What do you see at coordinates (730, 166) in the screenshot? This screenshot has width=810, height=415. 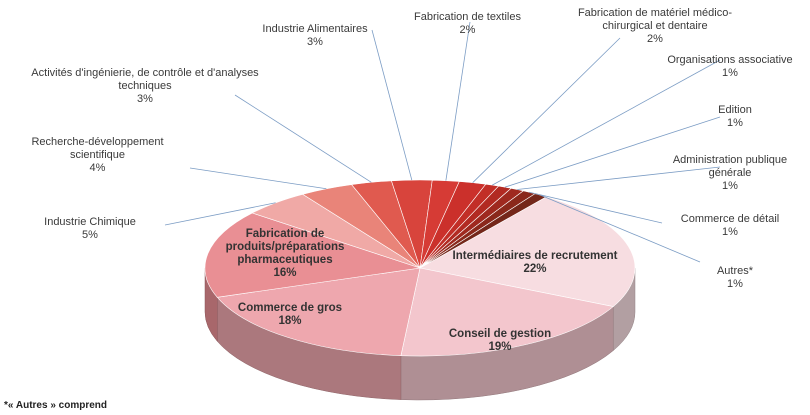 I see `category-label: Administration publique générale` at bounding box center [730, 166].